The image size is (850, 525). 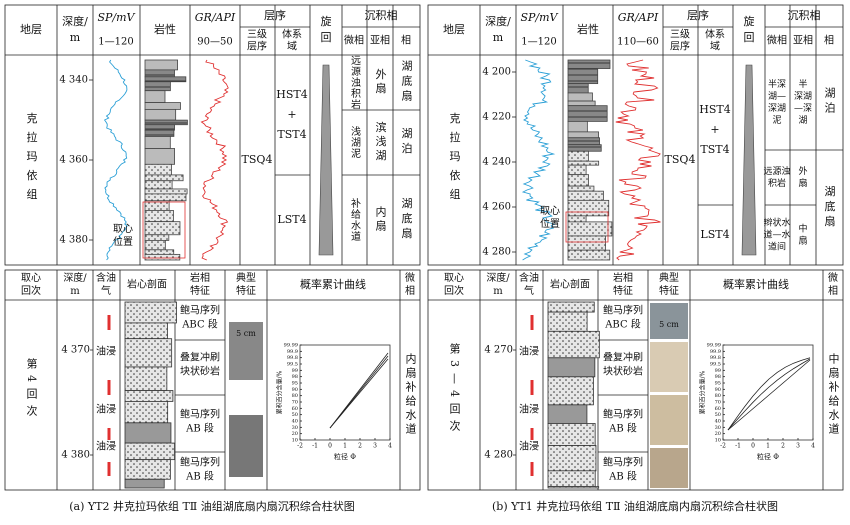 I want to click on label: 4 280, so click(x=496, y=252).